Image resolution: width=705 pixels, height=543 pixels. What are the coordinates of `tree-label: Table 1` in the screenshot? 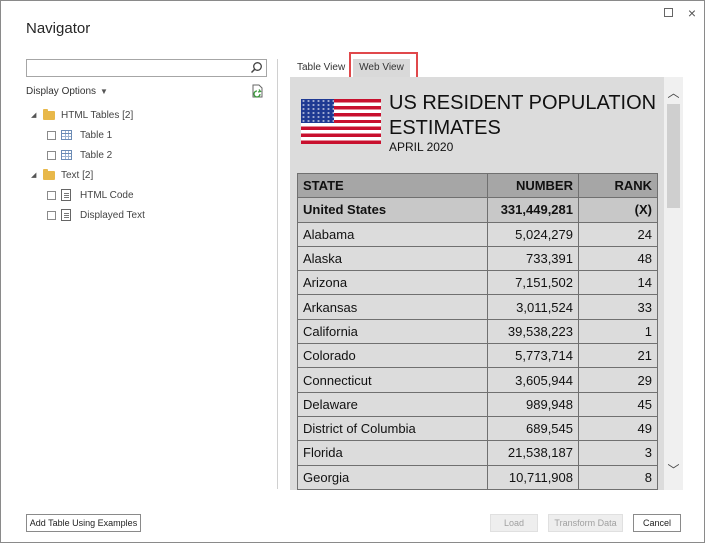 It's located at (96, 135).